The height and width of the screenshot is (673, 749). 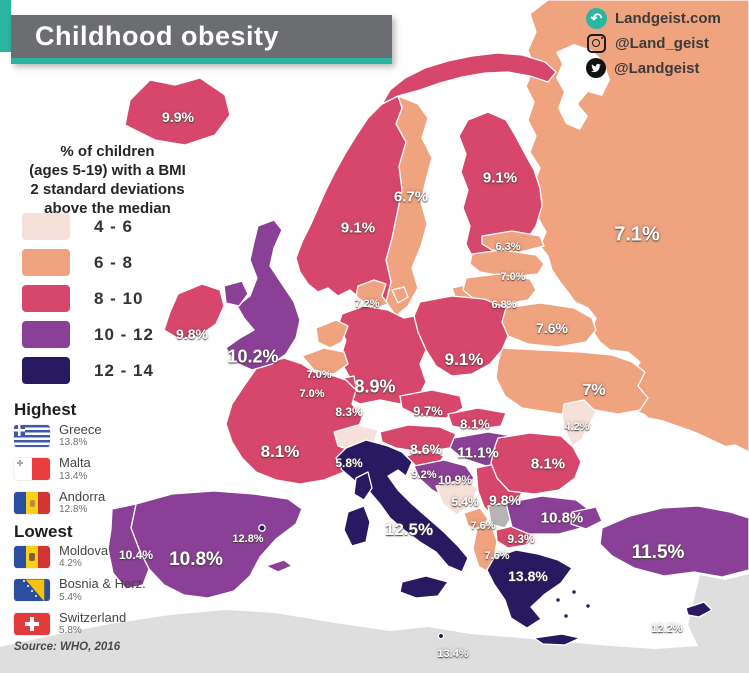 What do you see at coordinates (32, 436) in the screenshot?
I see `greece-flag-icon` at bounding box center [32, 436].